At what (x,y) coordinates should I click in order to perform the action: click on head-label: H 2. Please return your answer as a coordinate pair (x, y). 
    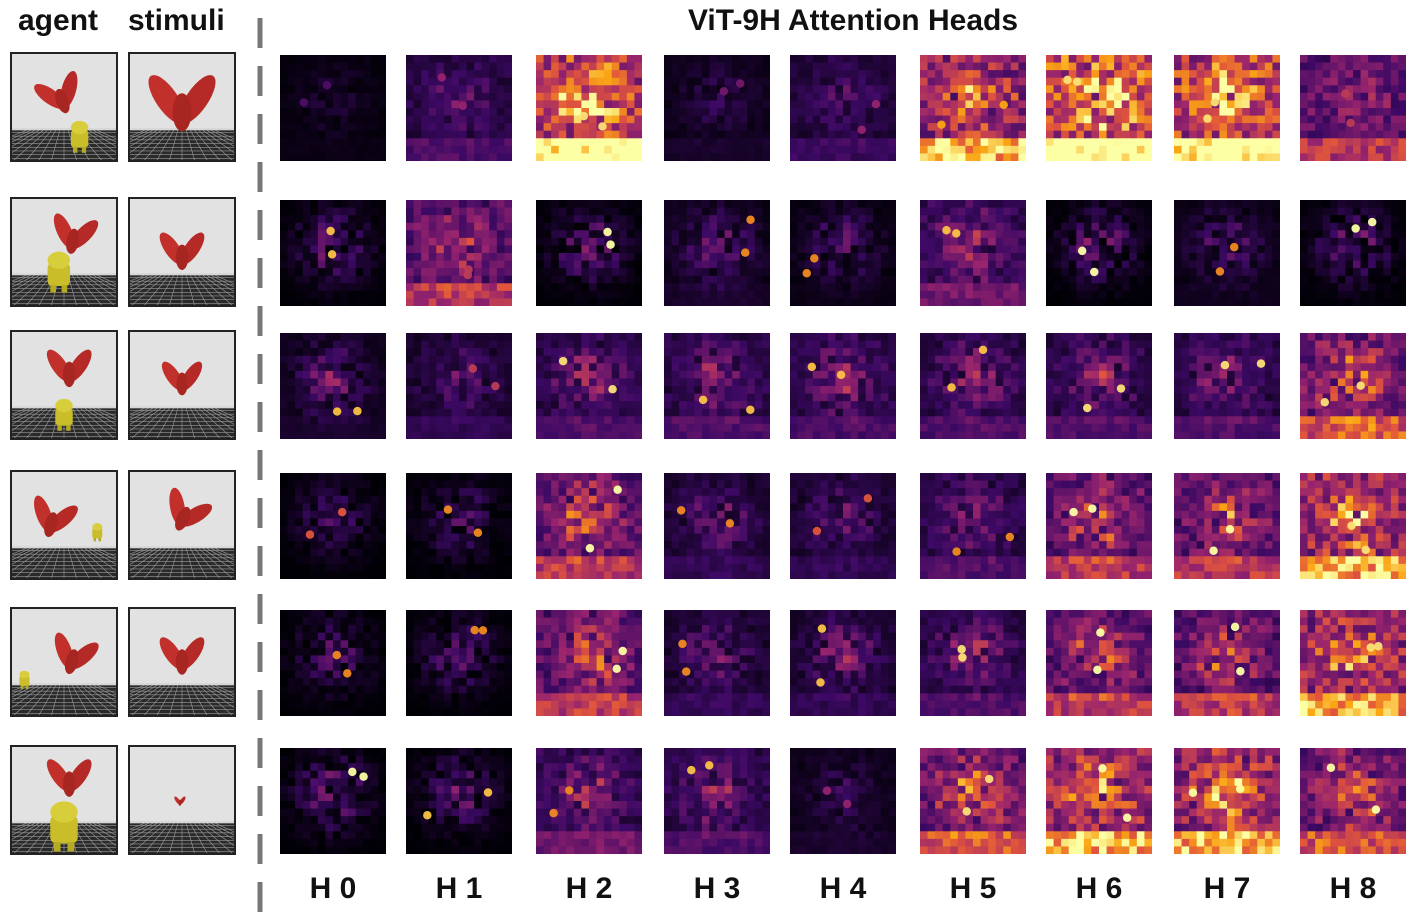
    Looking at the image, I should click on (589, 888).